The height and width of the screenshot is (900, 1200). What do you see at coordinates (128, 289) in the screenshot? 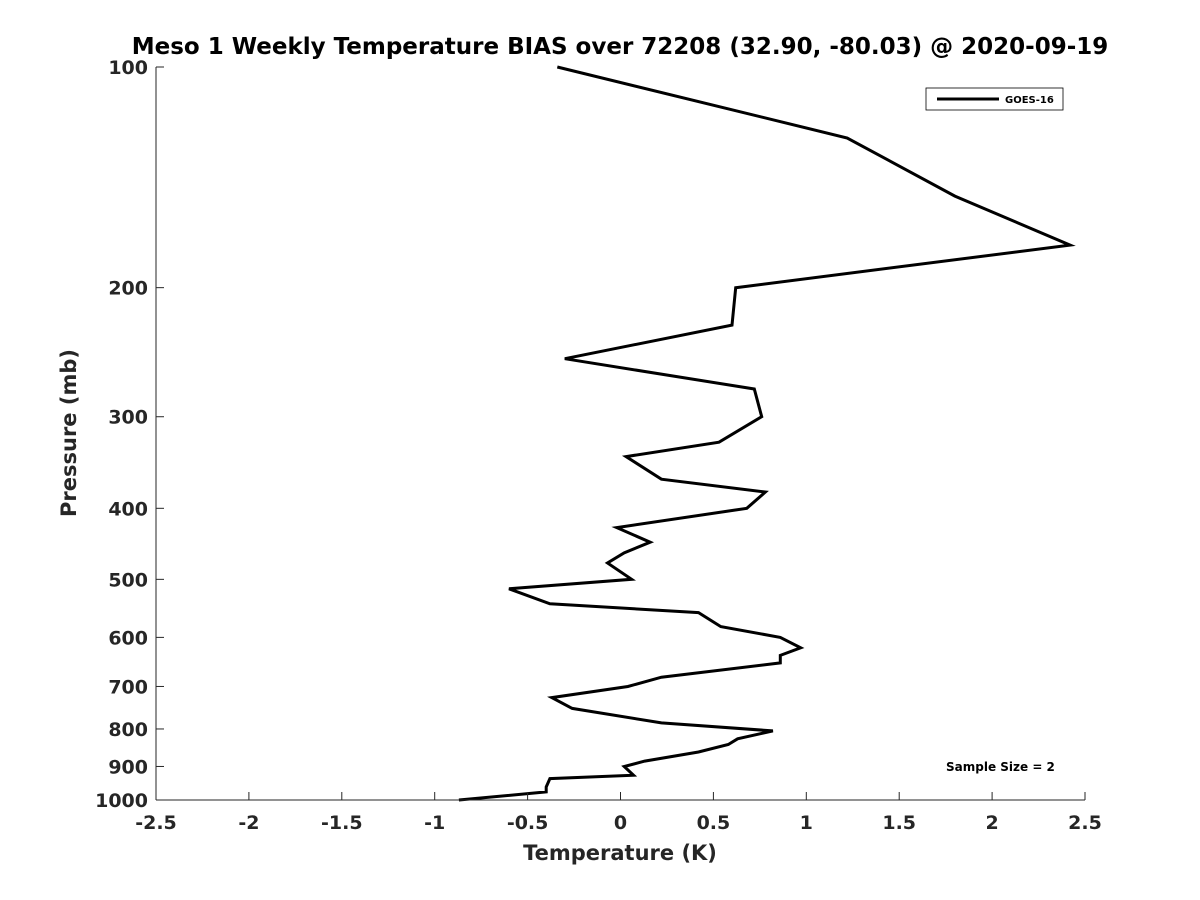
I see `y-tick-label: 200` at bounding box center [128, 289].